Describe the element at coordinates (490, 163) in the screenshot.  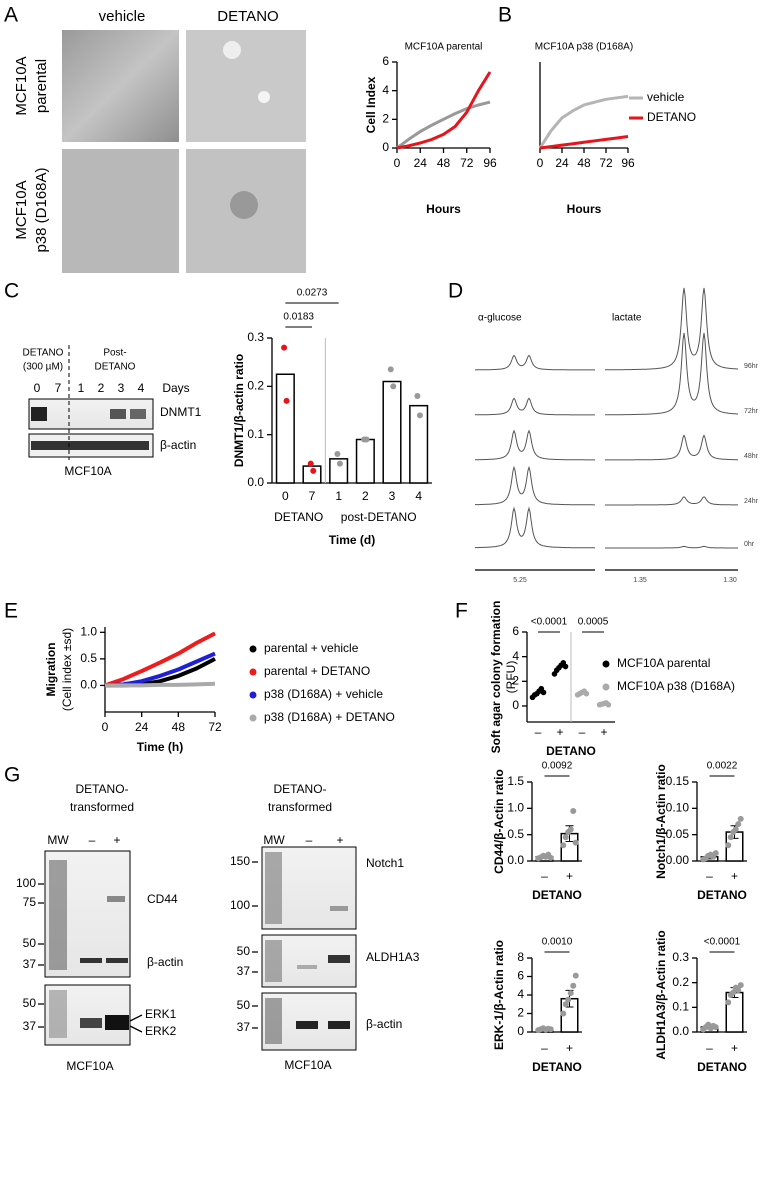
I see `x-tick-label: 96` at that location.